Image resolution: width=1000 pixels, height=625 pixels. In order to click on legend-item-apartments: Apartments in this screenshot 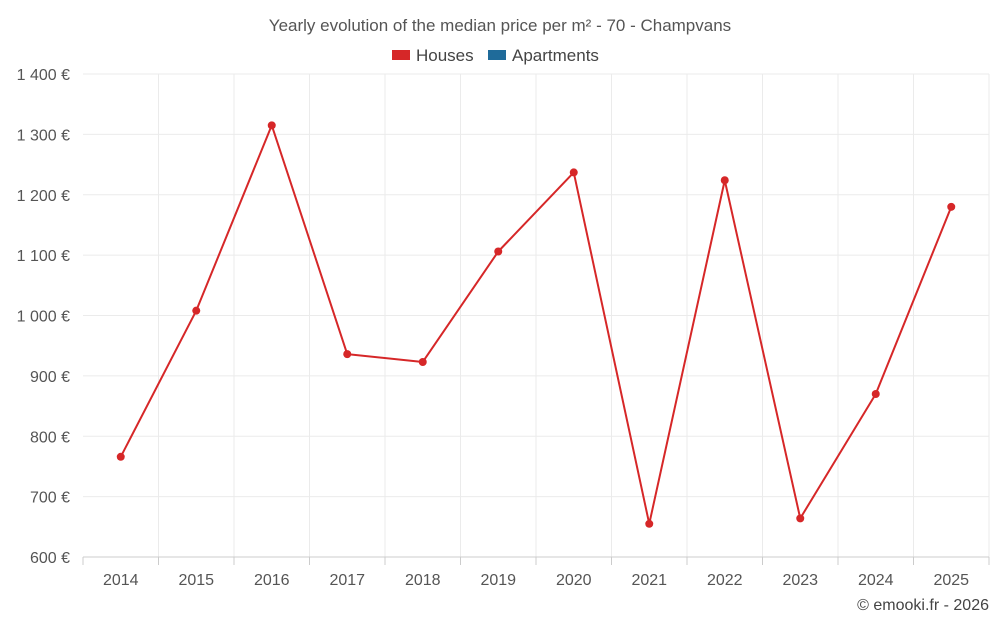, I will do `click(543, 55)`.